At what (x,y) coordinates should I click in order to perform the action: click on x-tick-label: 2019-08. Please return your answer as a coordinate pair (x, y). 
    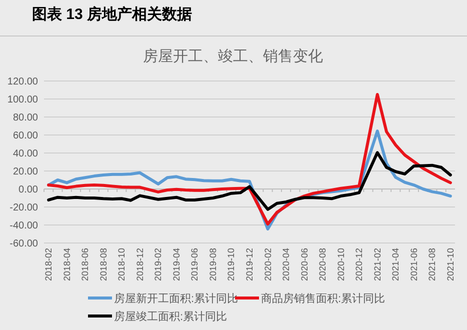
    Looking at the image, I should click on (213, 265).